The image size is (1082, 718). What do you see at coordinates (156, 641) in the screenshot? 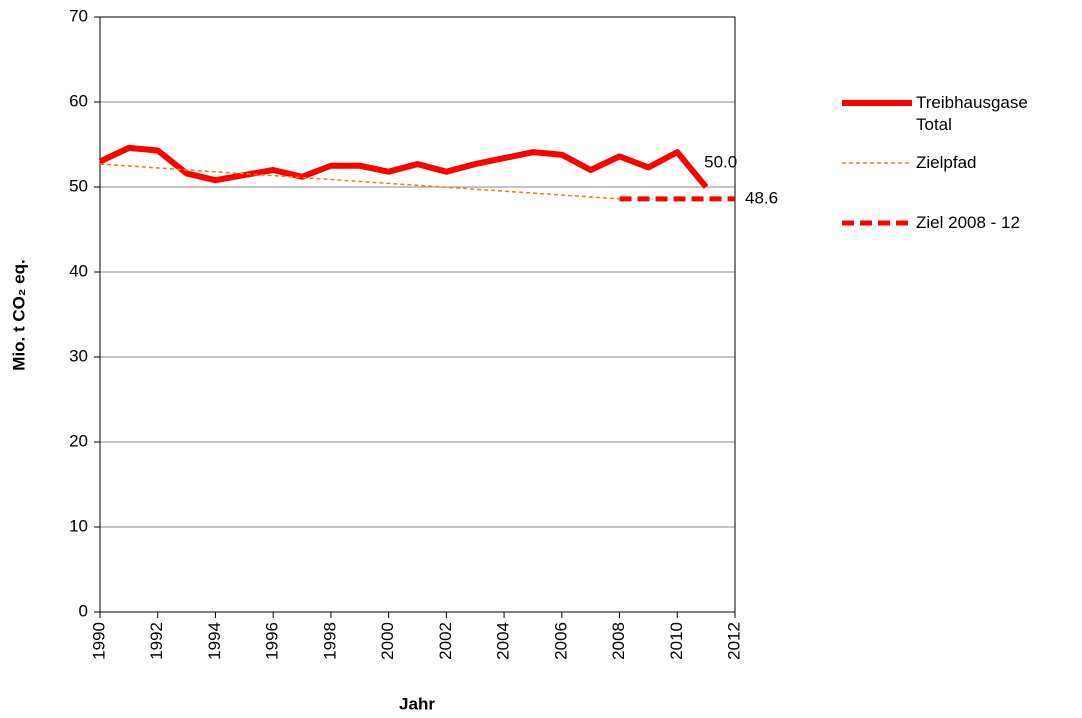
I see `x-tick-label: 1992` at bounding box center [156, 641].